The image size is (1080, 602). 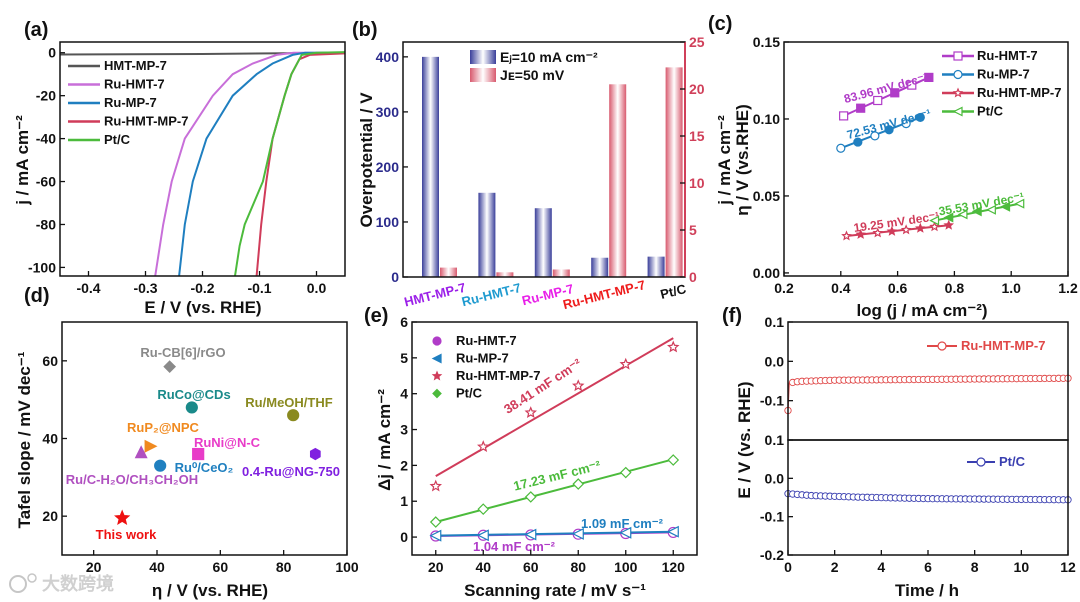 I want to click on panel-label: (f), so click(x=732, y=316).